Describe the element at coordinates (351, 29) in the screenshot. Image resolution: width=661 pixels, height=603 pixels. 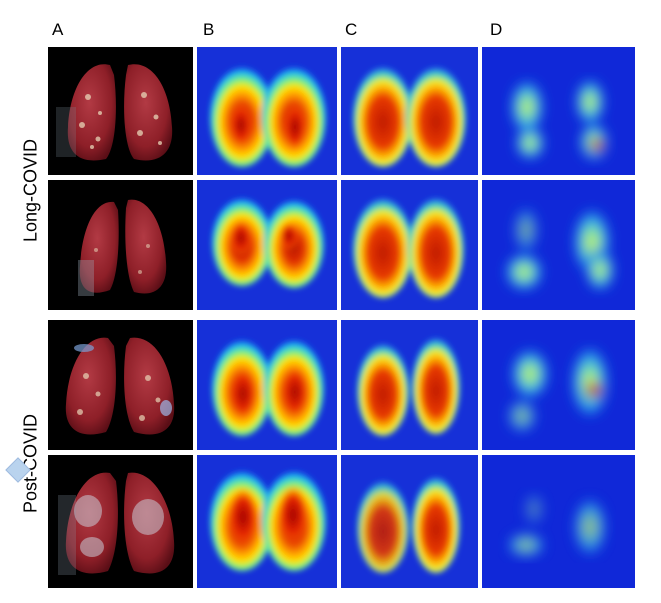
I see `column-label-c: C` at that location.